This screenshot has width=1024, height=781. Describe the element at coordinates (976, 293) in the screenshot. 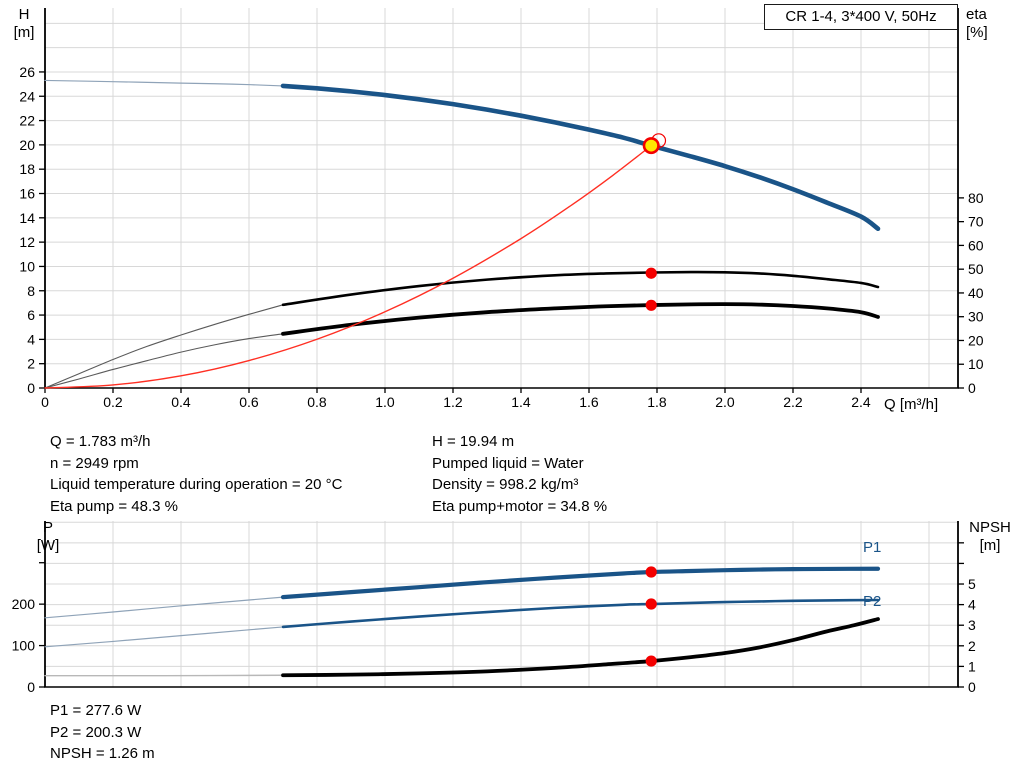

I see `y-right-tick-label: 40` at that location.